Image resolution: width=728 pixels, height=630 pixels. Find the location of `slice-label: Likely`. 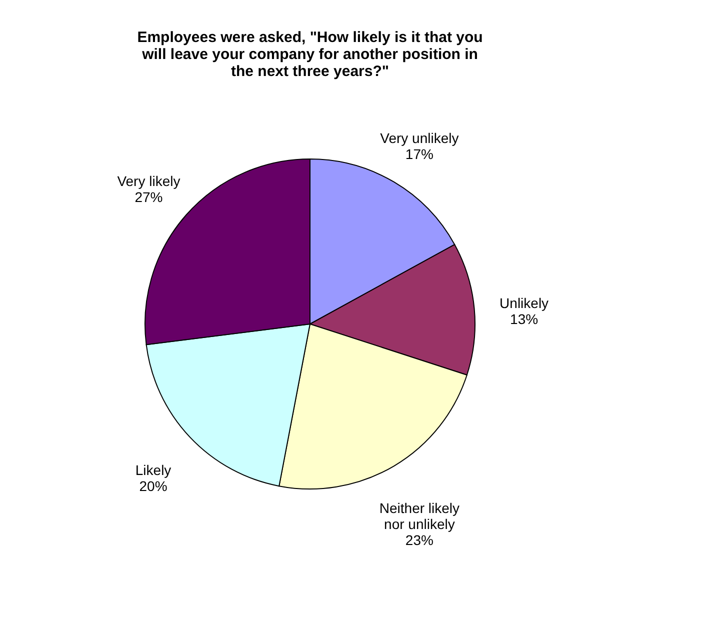

slice-label: Likely is located at coordinates (153, 470).